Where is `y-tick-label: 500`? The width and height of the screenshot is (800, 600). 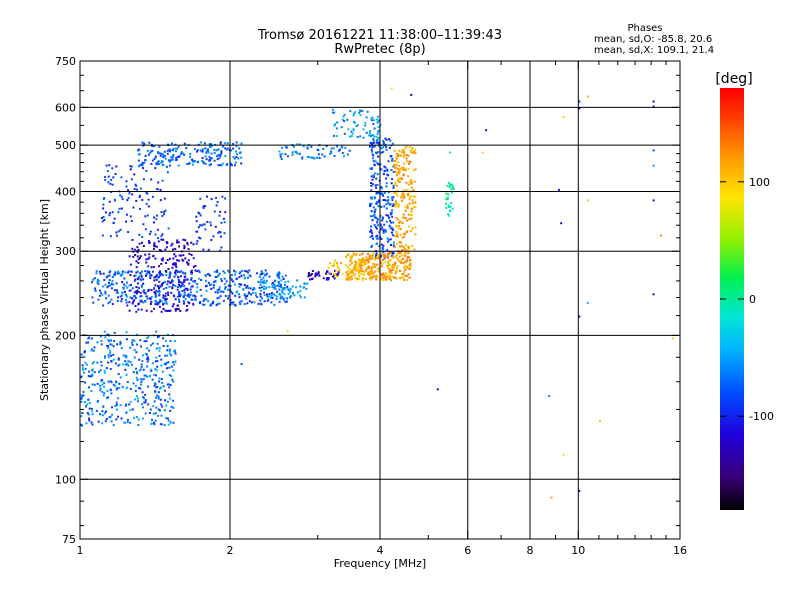
y-tick-label: 500 is located at coordinates (65, 145).